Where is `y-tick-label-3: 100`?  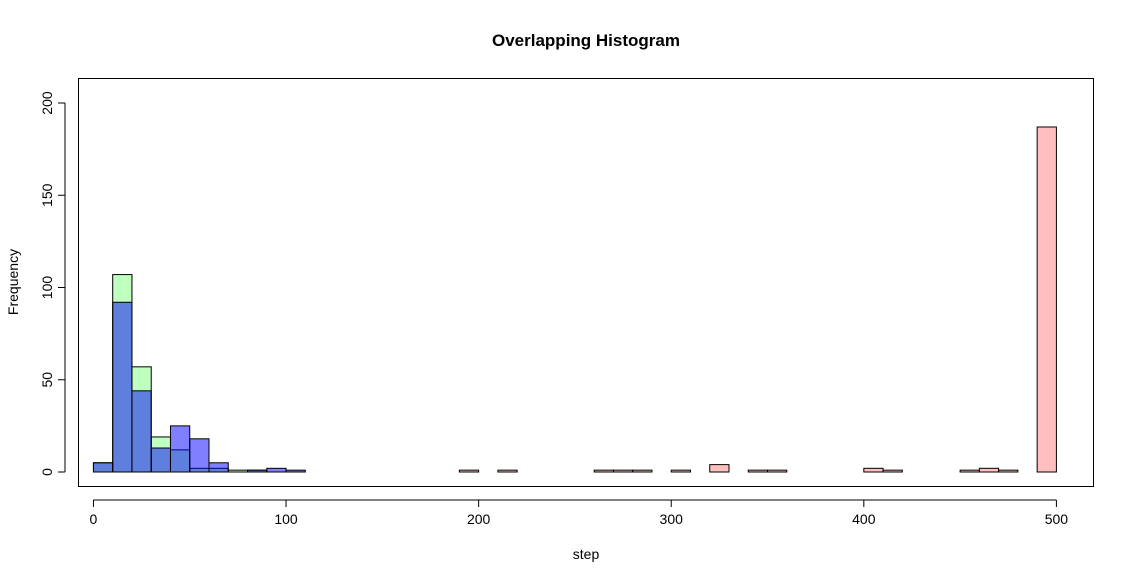 y-tick-label-3: 100 is located at coordinates (47, 288).